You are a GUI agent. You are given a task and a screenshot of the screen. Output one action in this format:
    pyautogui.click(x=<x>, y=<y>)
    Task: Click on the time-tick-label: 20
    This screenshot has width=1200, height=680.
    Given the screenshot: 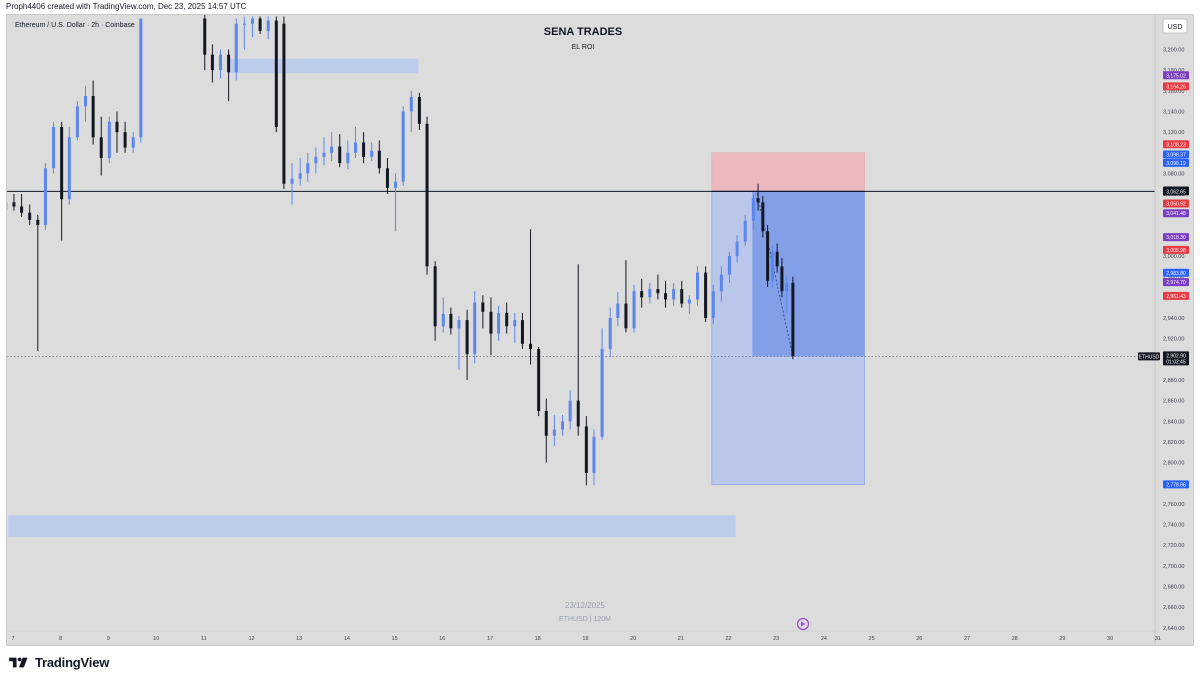 What is the action you would take?
    pyautogui.click(x=633, y=639)
    